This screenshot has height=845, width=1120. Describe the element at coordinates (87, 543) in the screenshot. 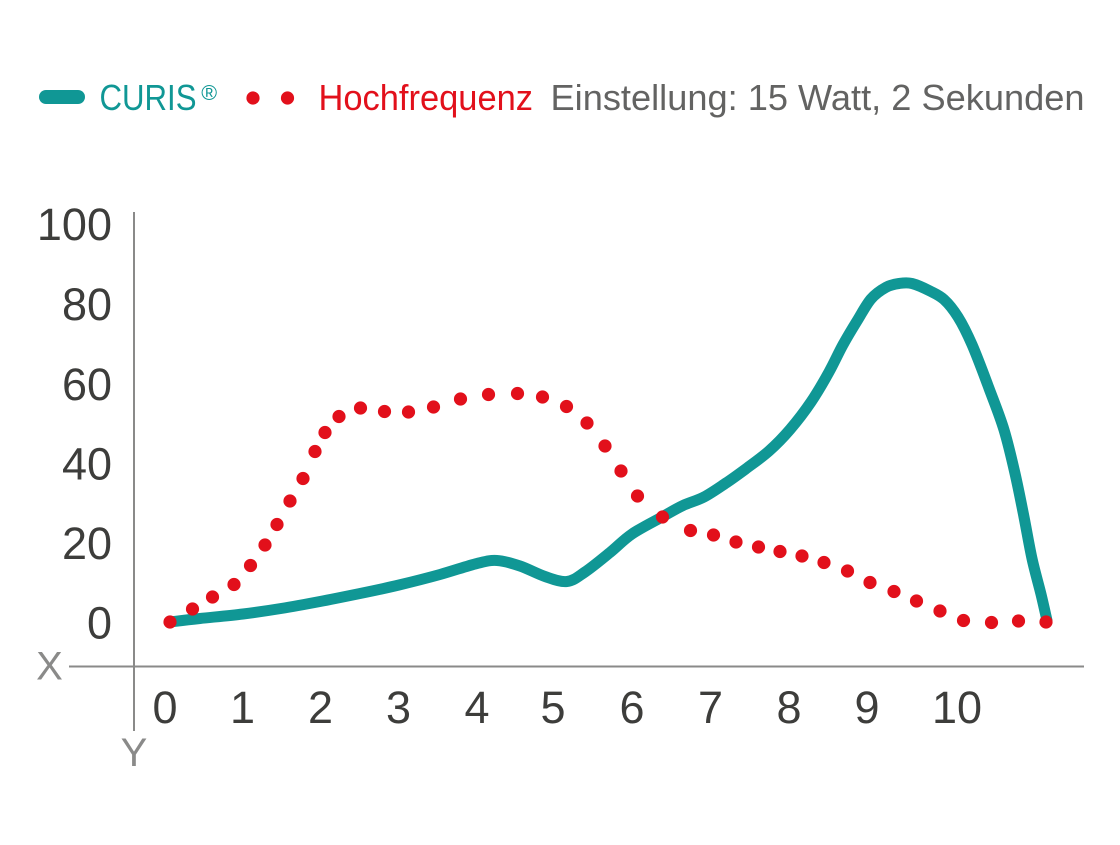

I see `svg-text: 20` at that location.